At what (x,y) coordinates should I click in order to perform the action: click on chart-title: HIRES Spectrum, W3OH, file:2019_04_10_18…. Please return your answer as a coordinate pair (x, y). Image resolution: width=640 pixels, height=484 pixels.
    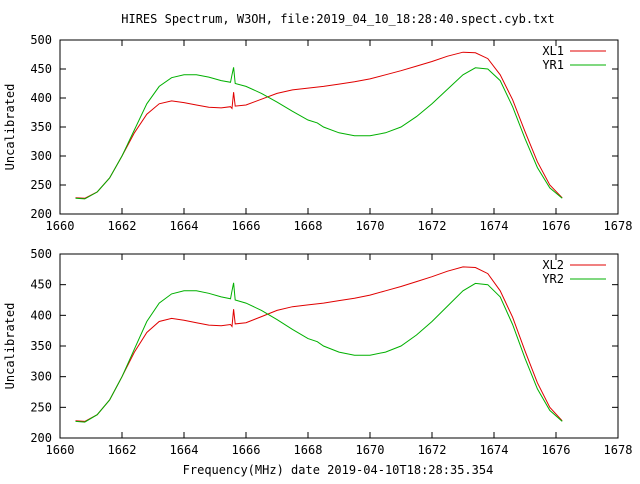
    Looking at the image, I should click on (337, 19).